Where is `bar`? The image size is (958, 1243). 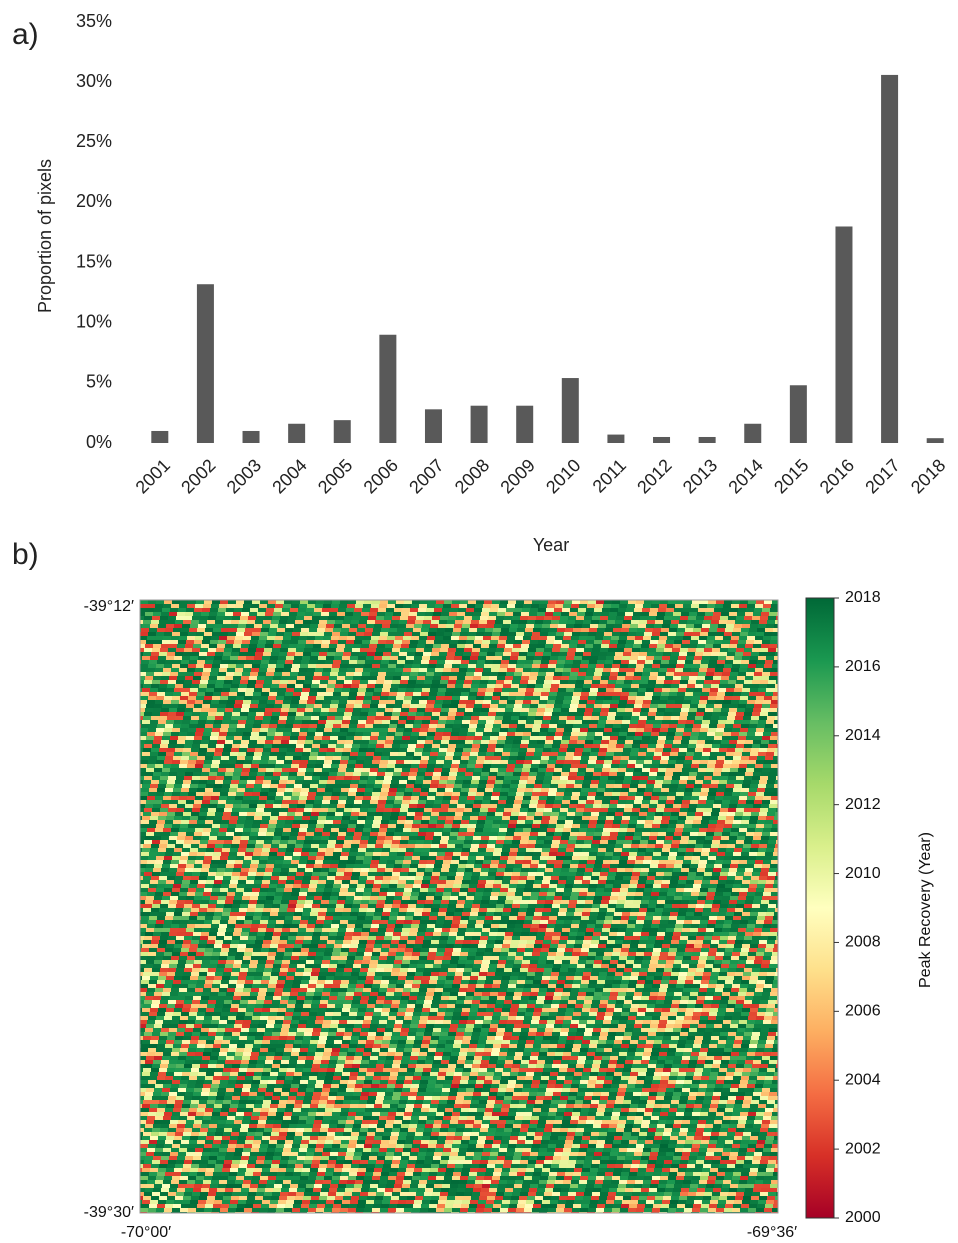 bar is located at coordinates (524, 424).